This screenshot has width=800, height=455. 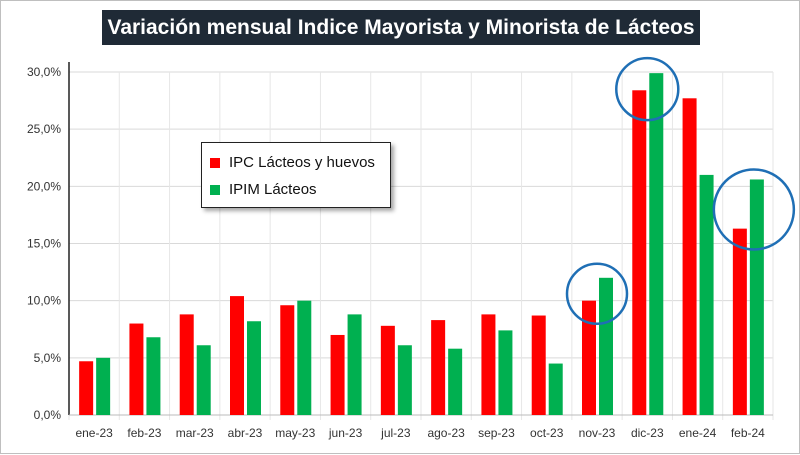 What do you see at coordinates (144, 433) in the screenshot?
I see `x-tick-label: feb-23` at bounding box center [144, 433].